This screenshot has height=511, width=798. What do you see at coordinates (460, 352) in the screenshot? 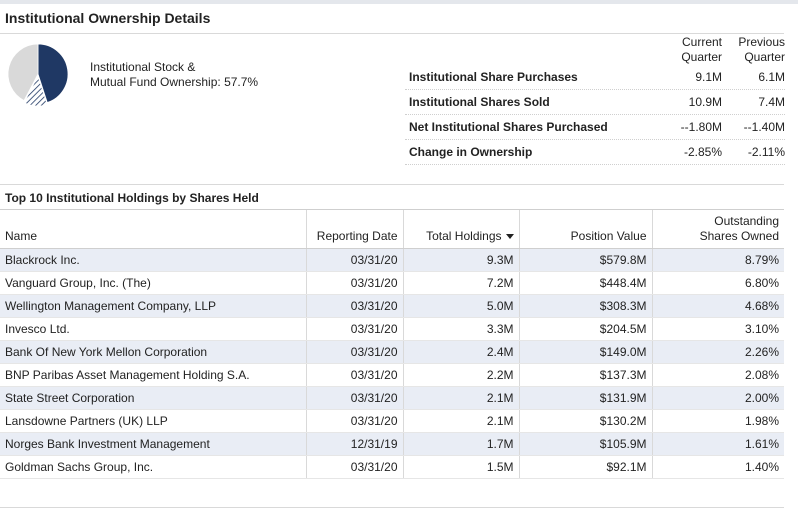
I see `total-holdings: 2.4M` at bounding box center [460, 352].